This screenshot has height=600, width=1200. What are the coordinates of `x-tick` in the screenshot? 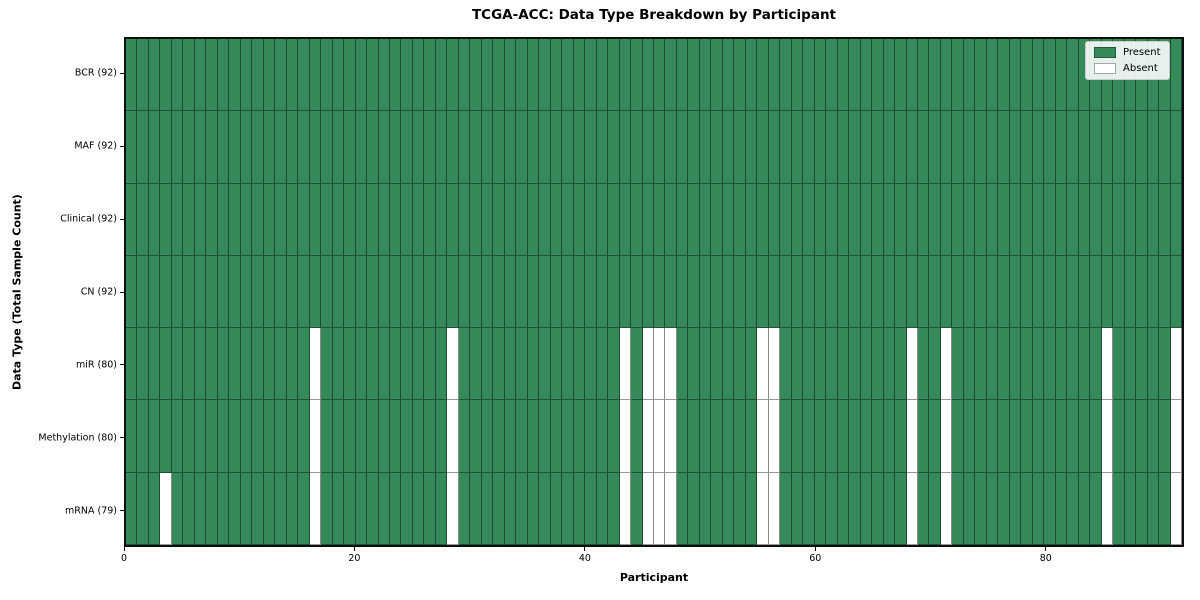 It's located at (1046, 549).